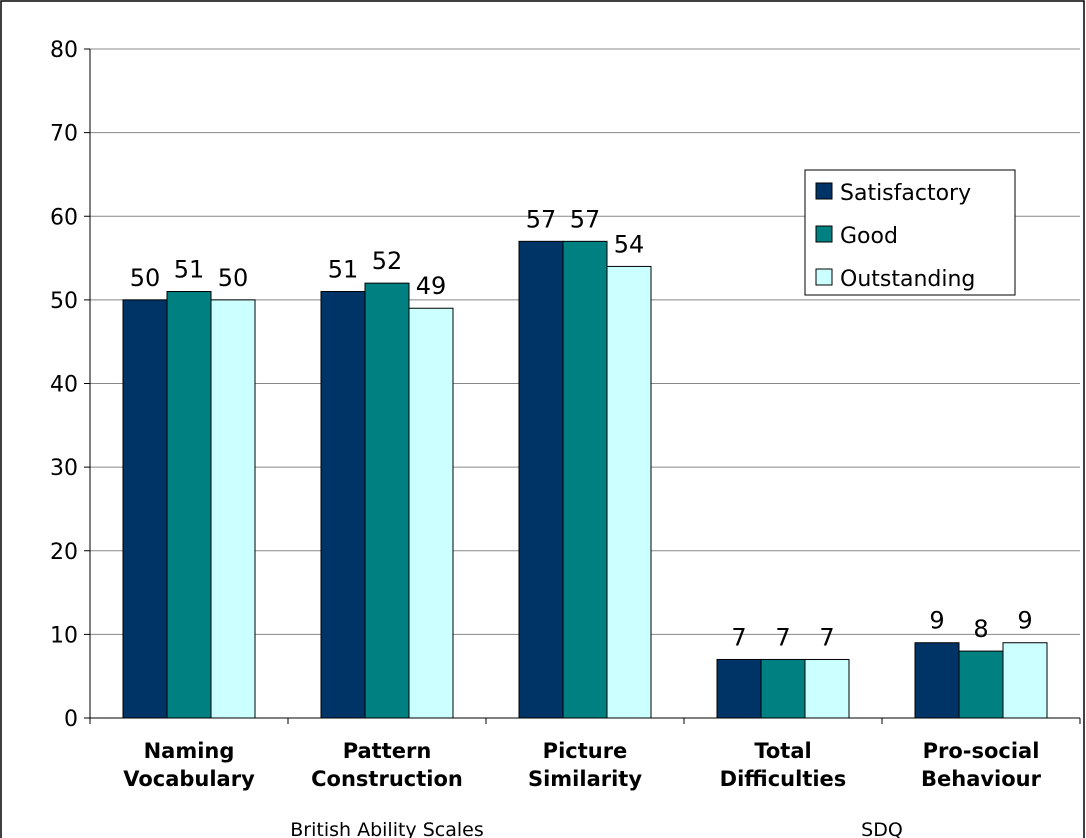 The height and width of the screenshot is (838, 1086). What do you see at coordinates (387, 751) in the screenshot?
I see `category-label: Pattern` at bounding box center [387, 751].